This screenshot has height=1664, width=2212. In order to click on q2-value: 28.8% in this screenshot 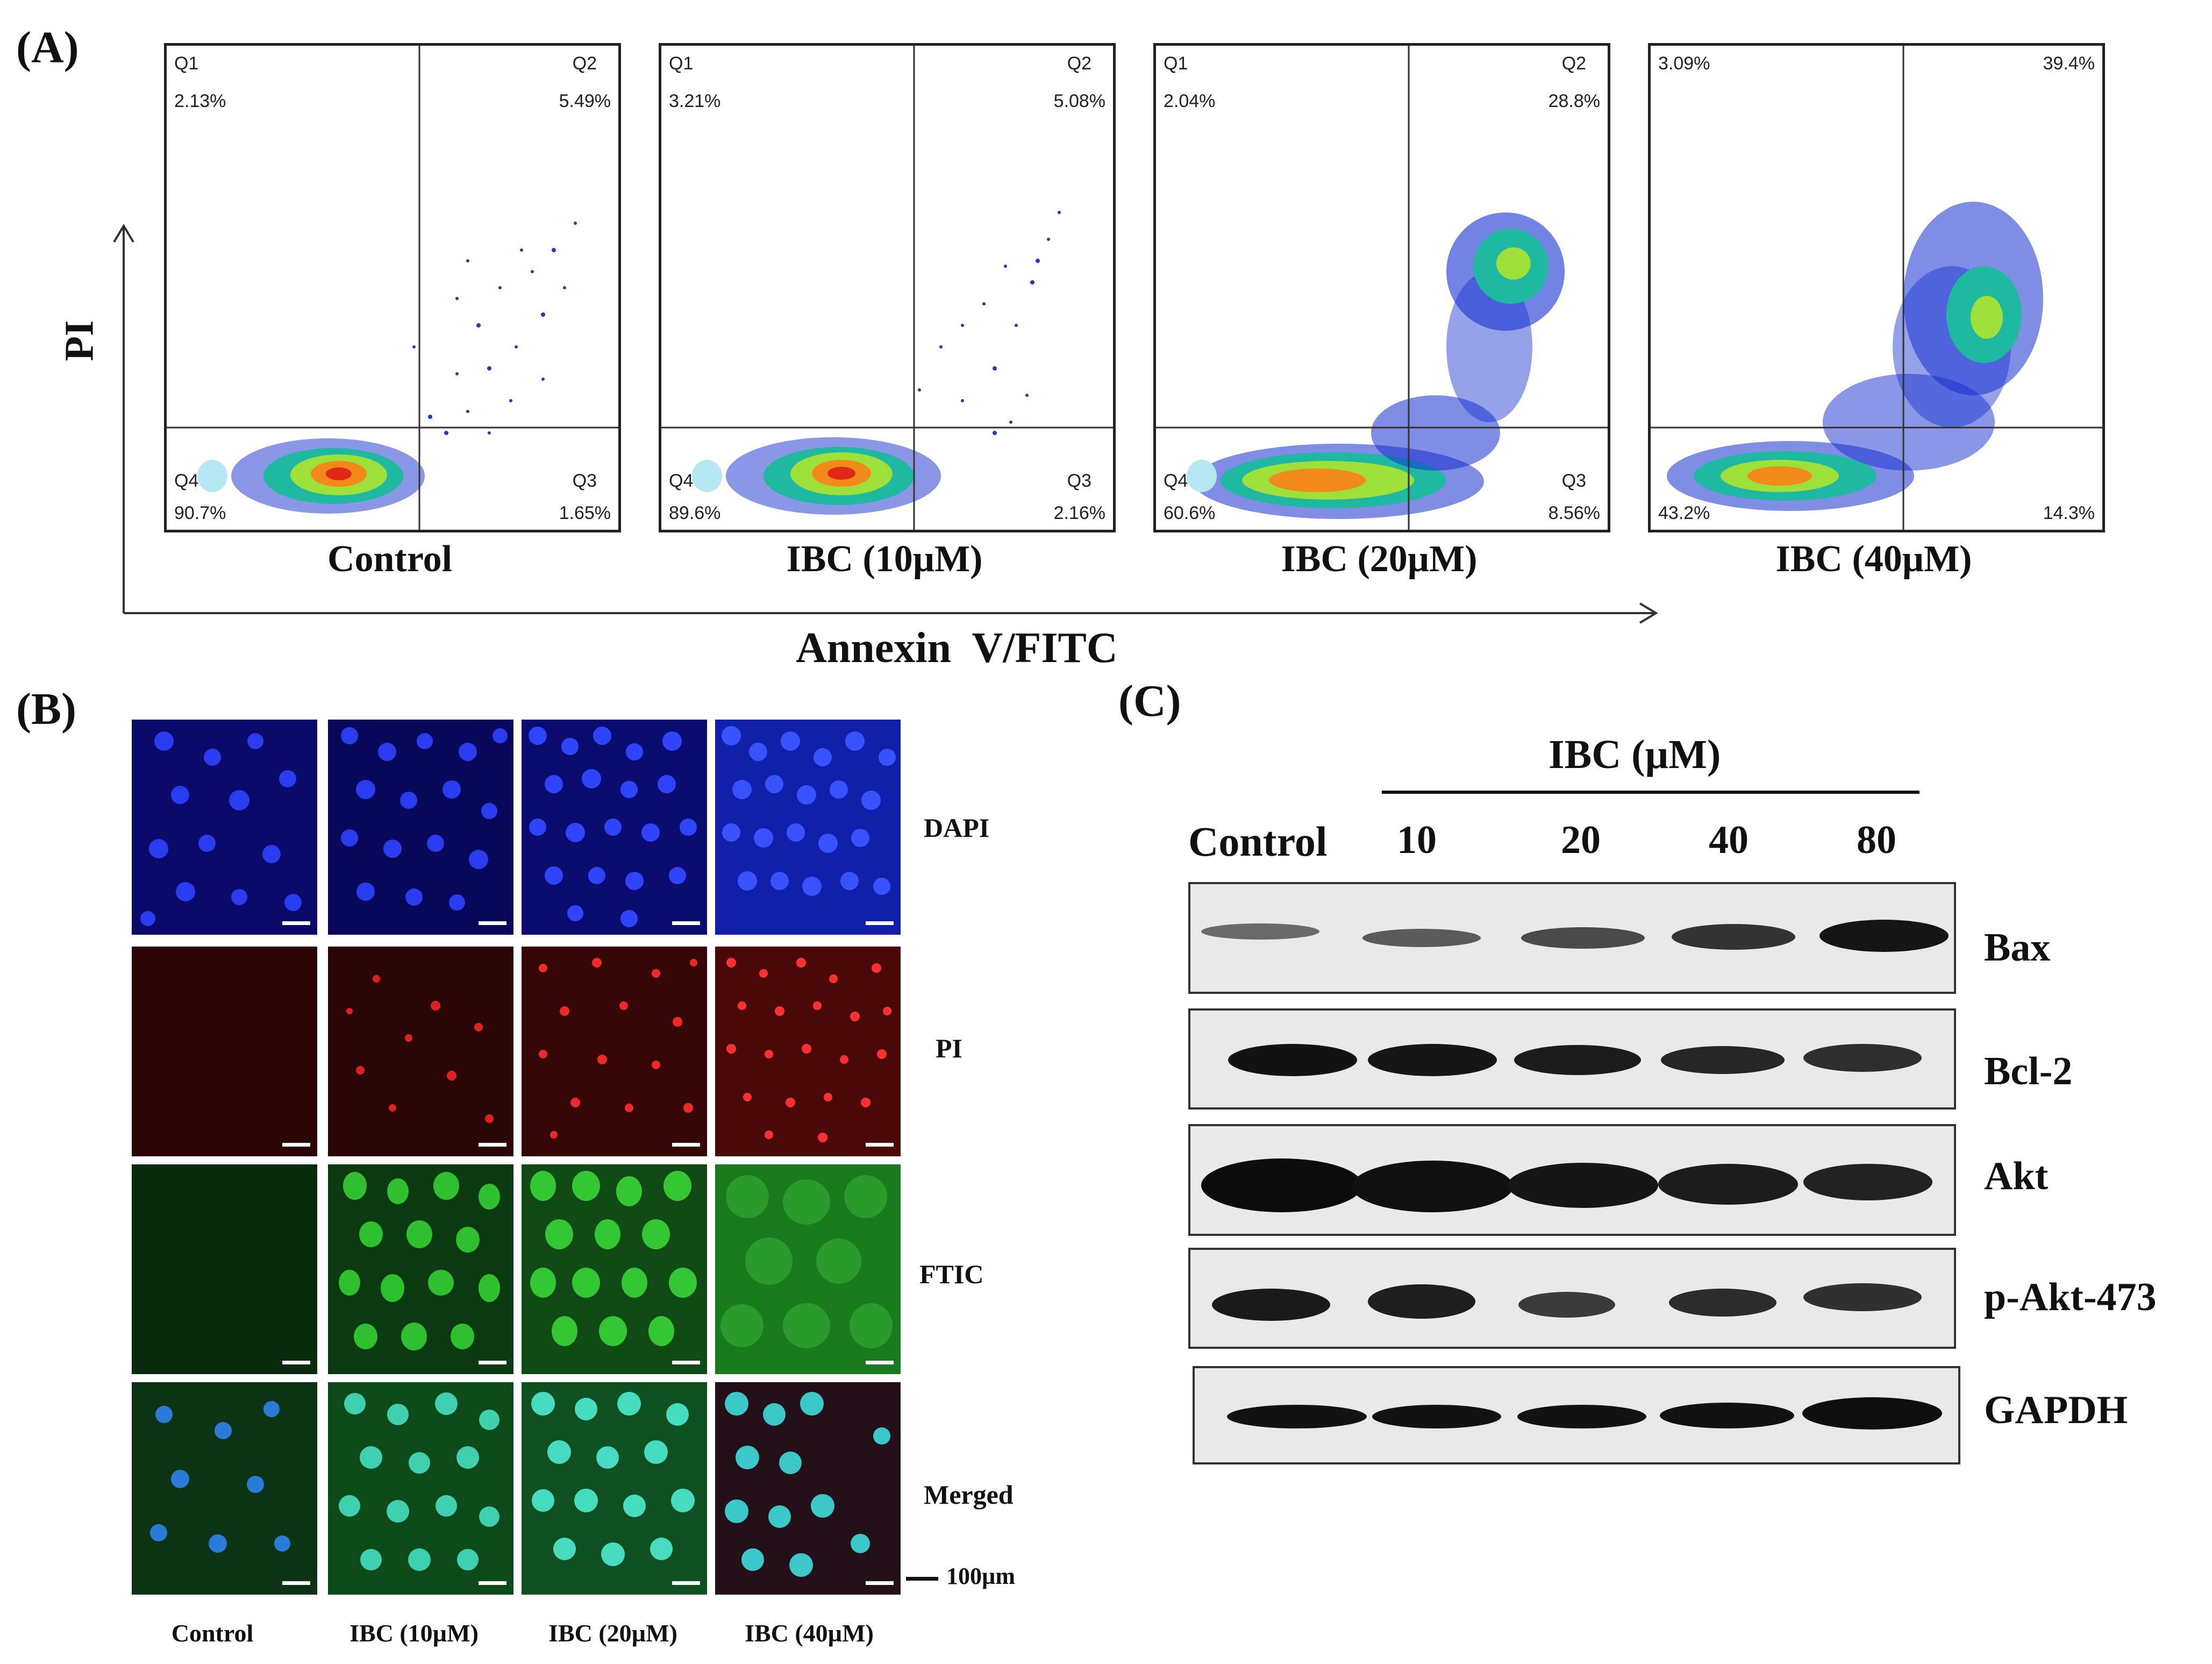, I will do `click(1574, 101)`.